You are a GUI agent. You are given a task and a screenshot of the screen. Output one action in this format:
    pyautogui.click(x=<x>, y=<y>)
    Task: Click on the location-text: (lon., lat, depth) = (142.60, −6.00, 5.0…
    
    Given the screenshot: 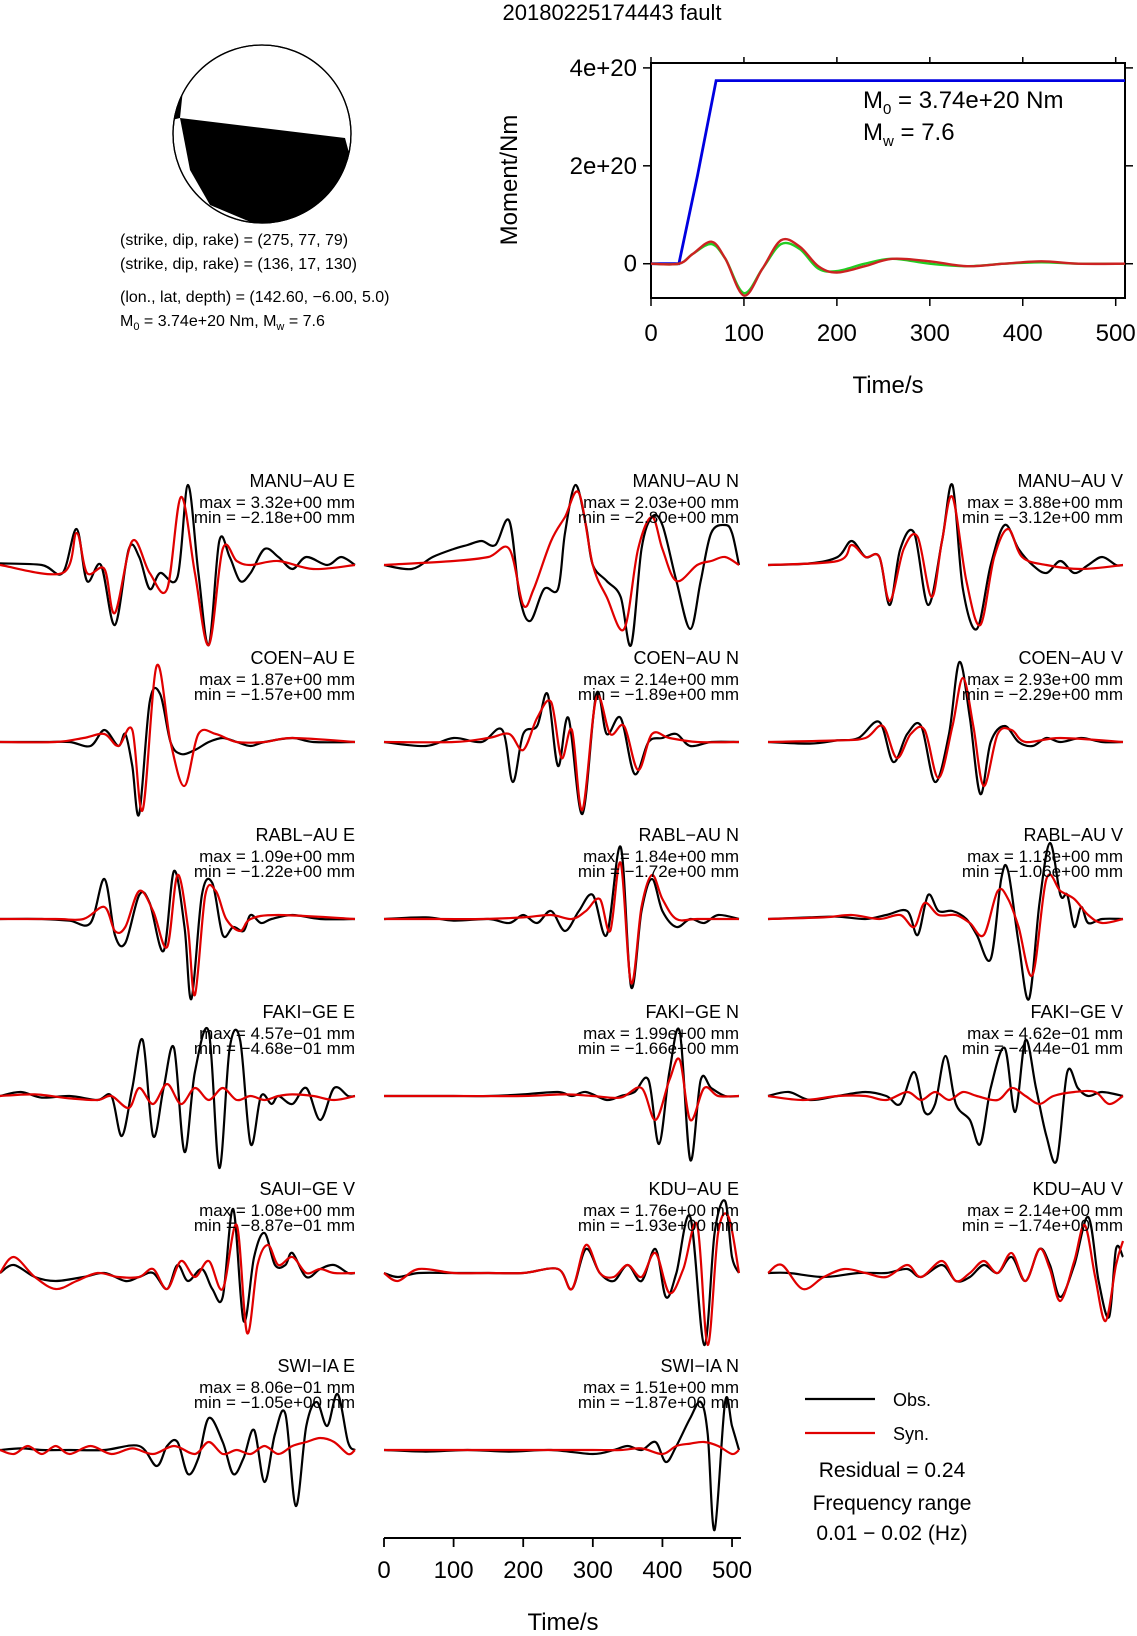 What is the action you would take?
    pyautogui.click(x=255, y=297)
    